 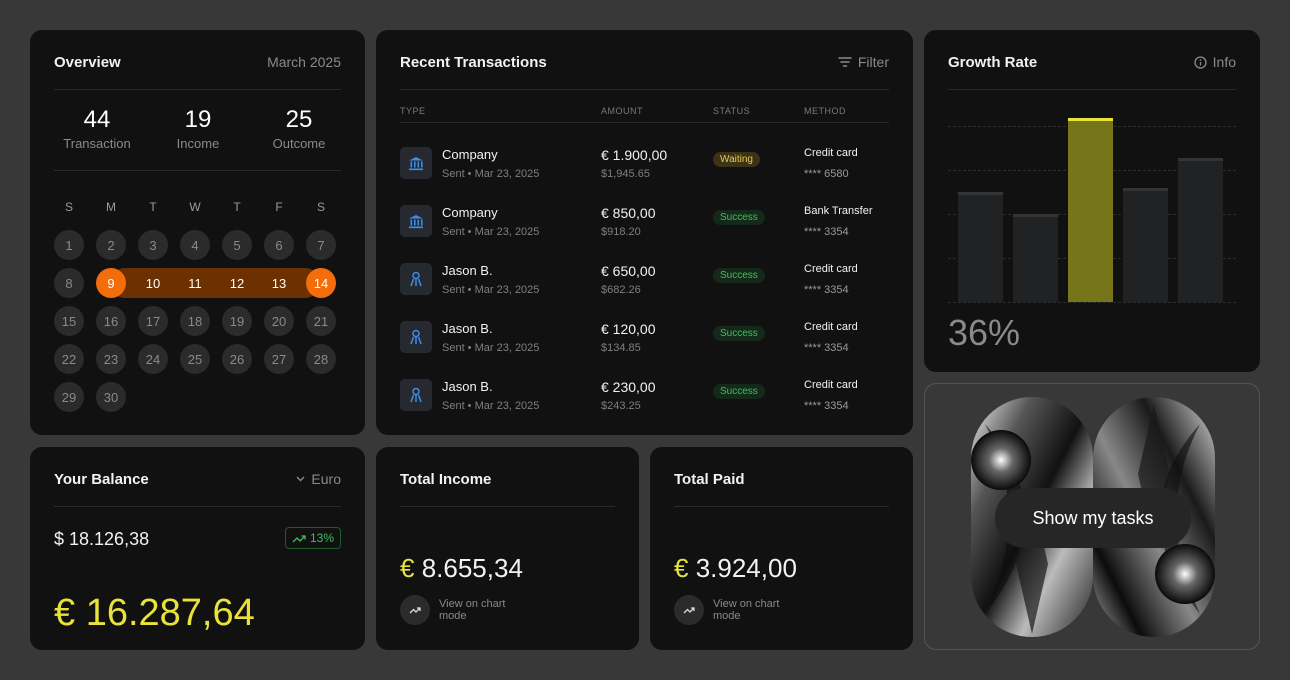 What do you see at coordinates (826, 174) in the screenshot?
I see `card-number: **** 6580` at bounding box center [826, 174].